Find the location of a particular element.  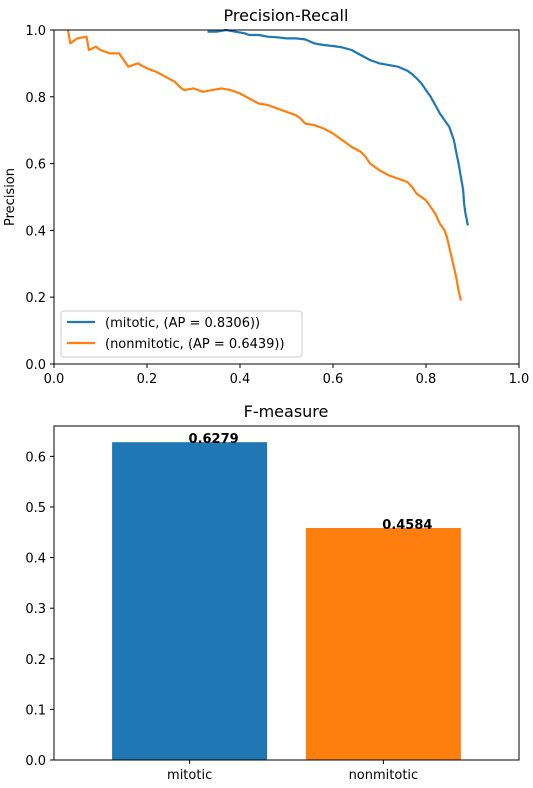

f-y-tick-label: 0.2 is located at coordinates (35, 660).